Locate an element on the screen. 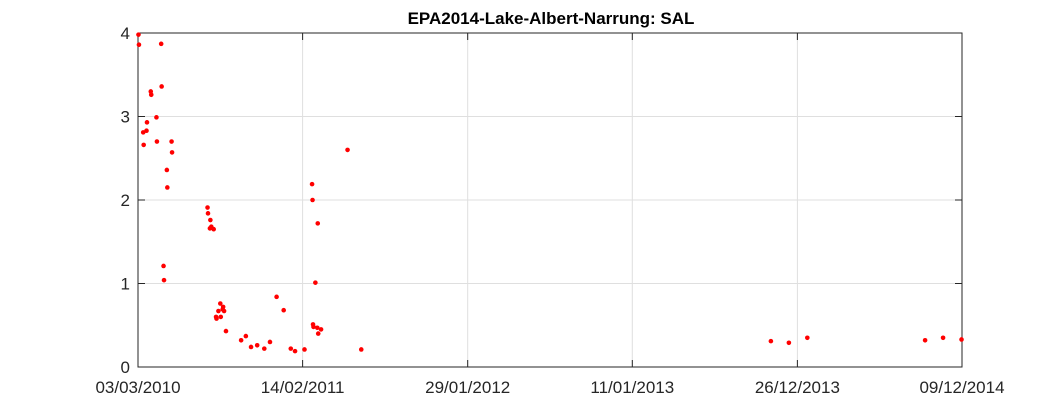  y-tick-label: 4 is located at coordinates (125, 33).